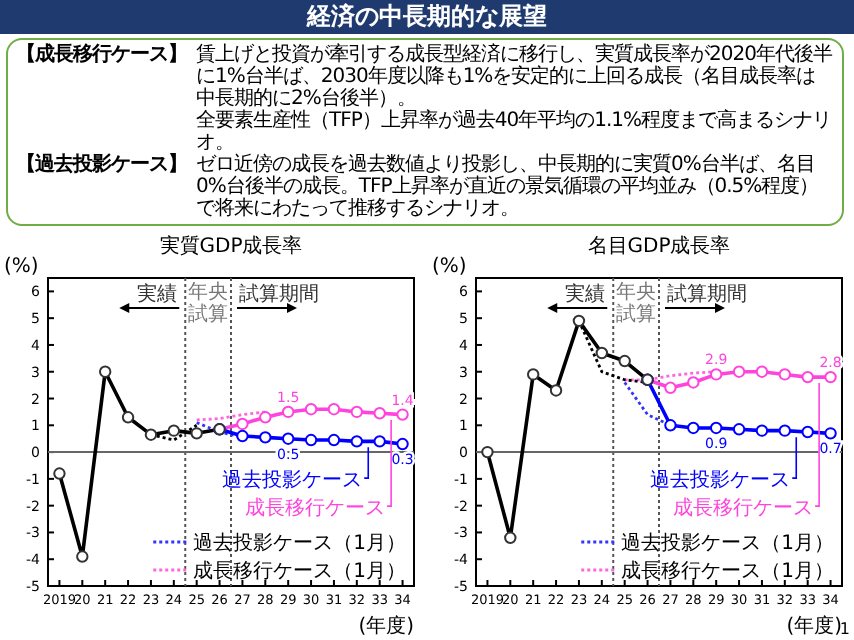  I want to click on text: 【成長移行ケース】, so click(102, 57).